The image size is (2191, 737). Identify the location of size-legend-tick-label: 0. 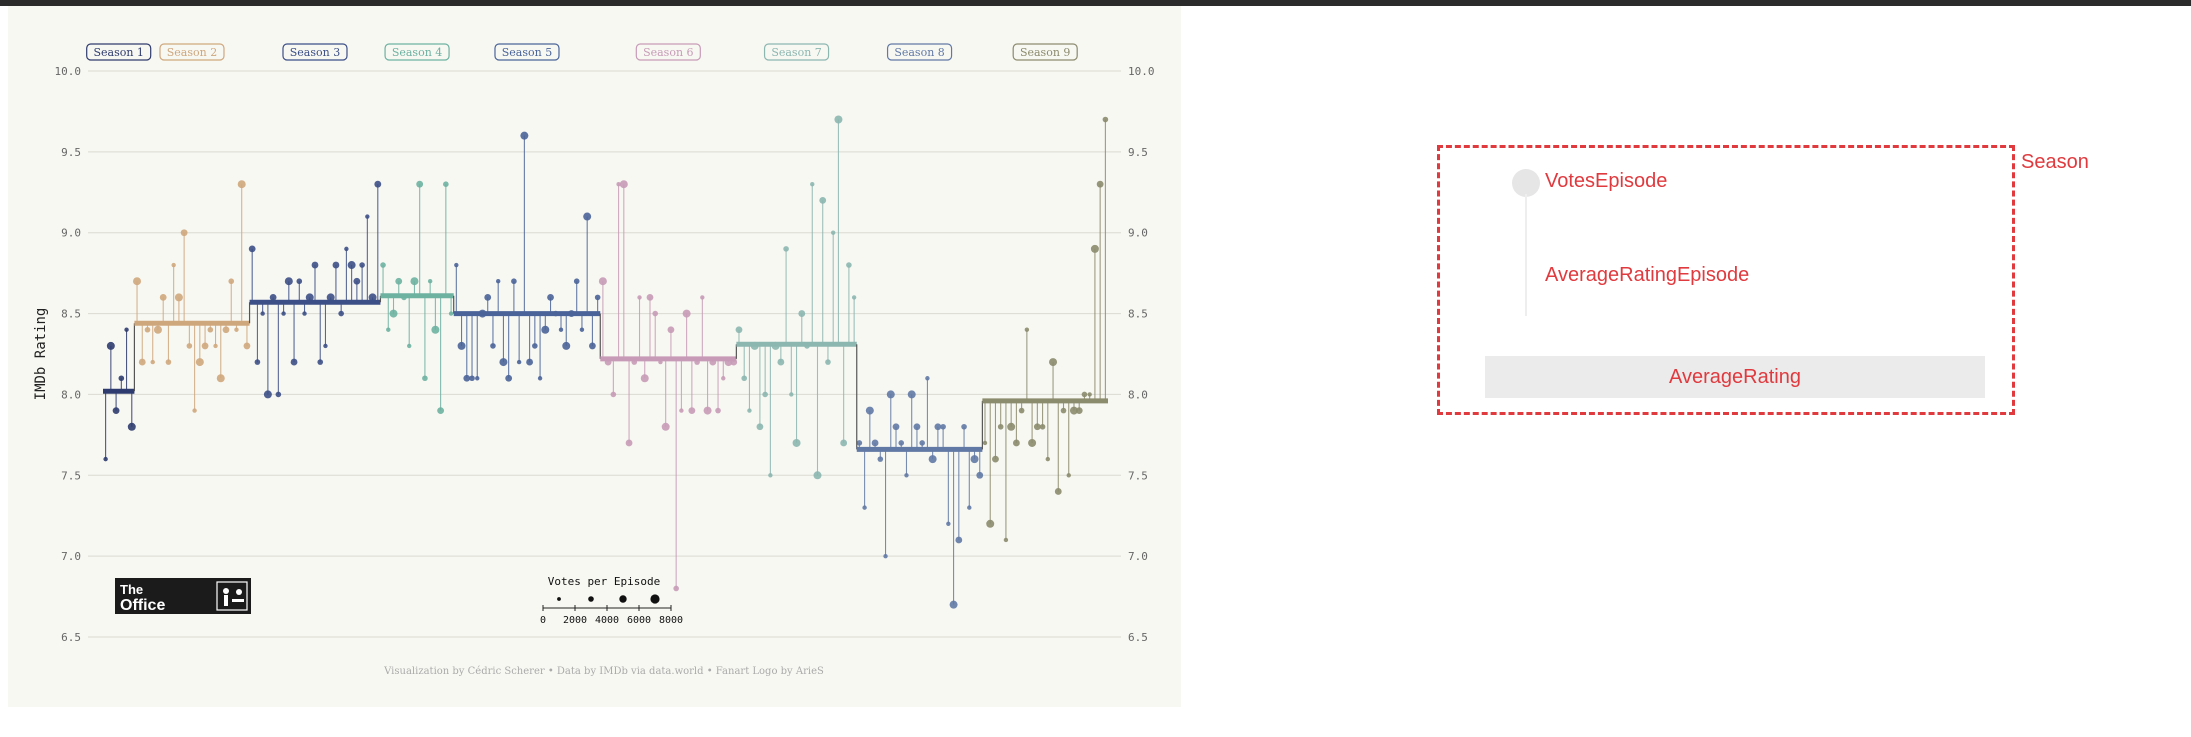
(543, 620).